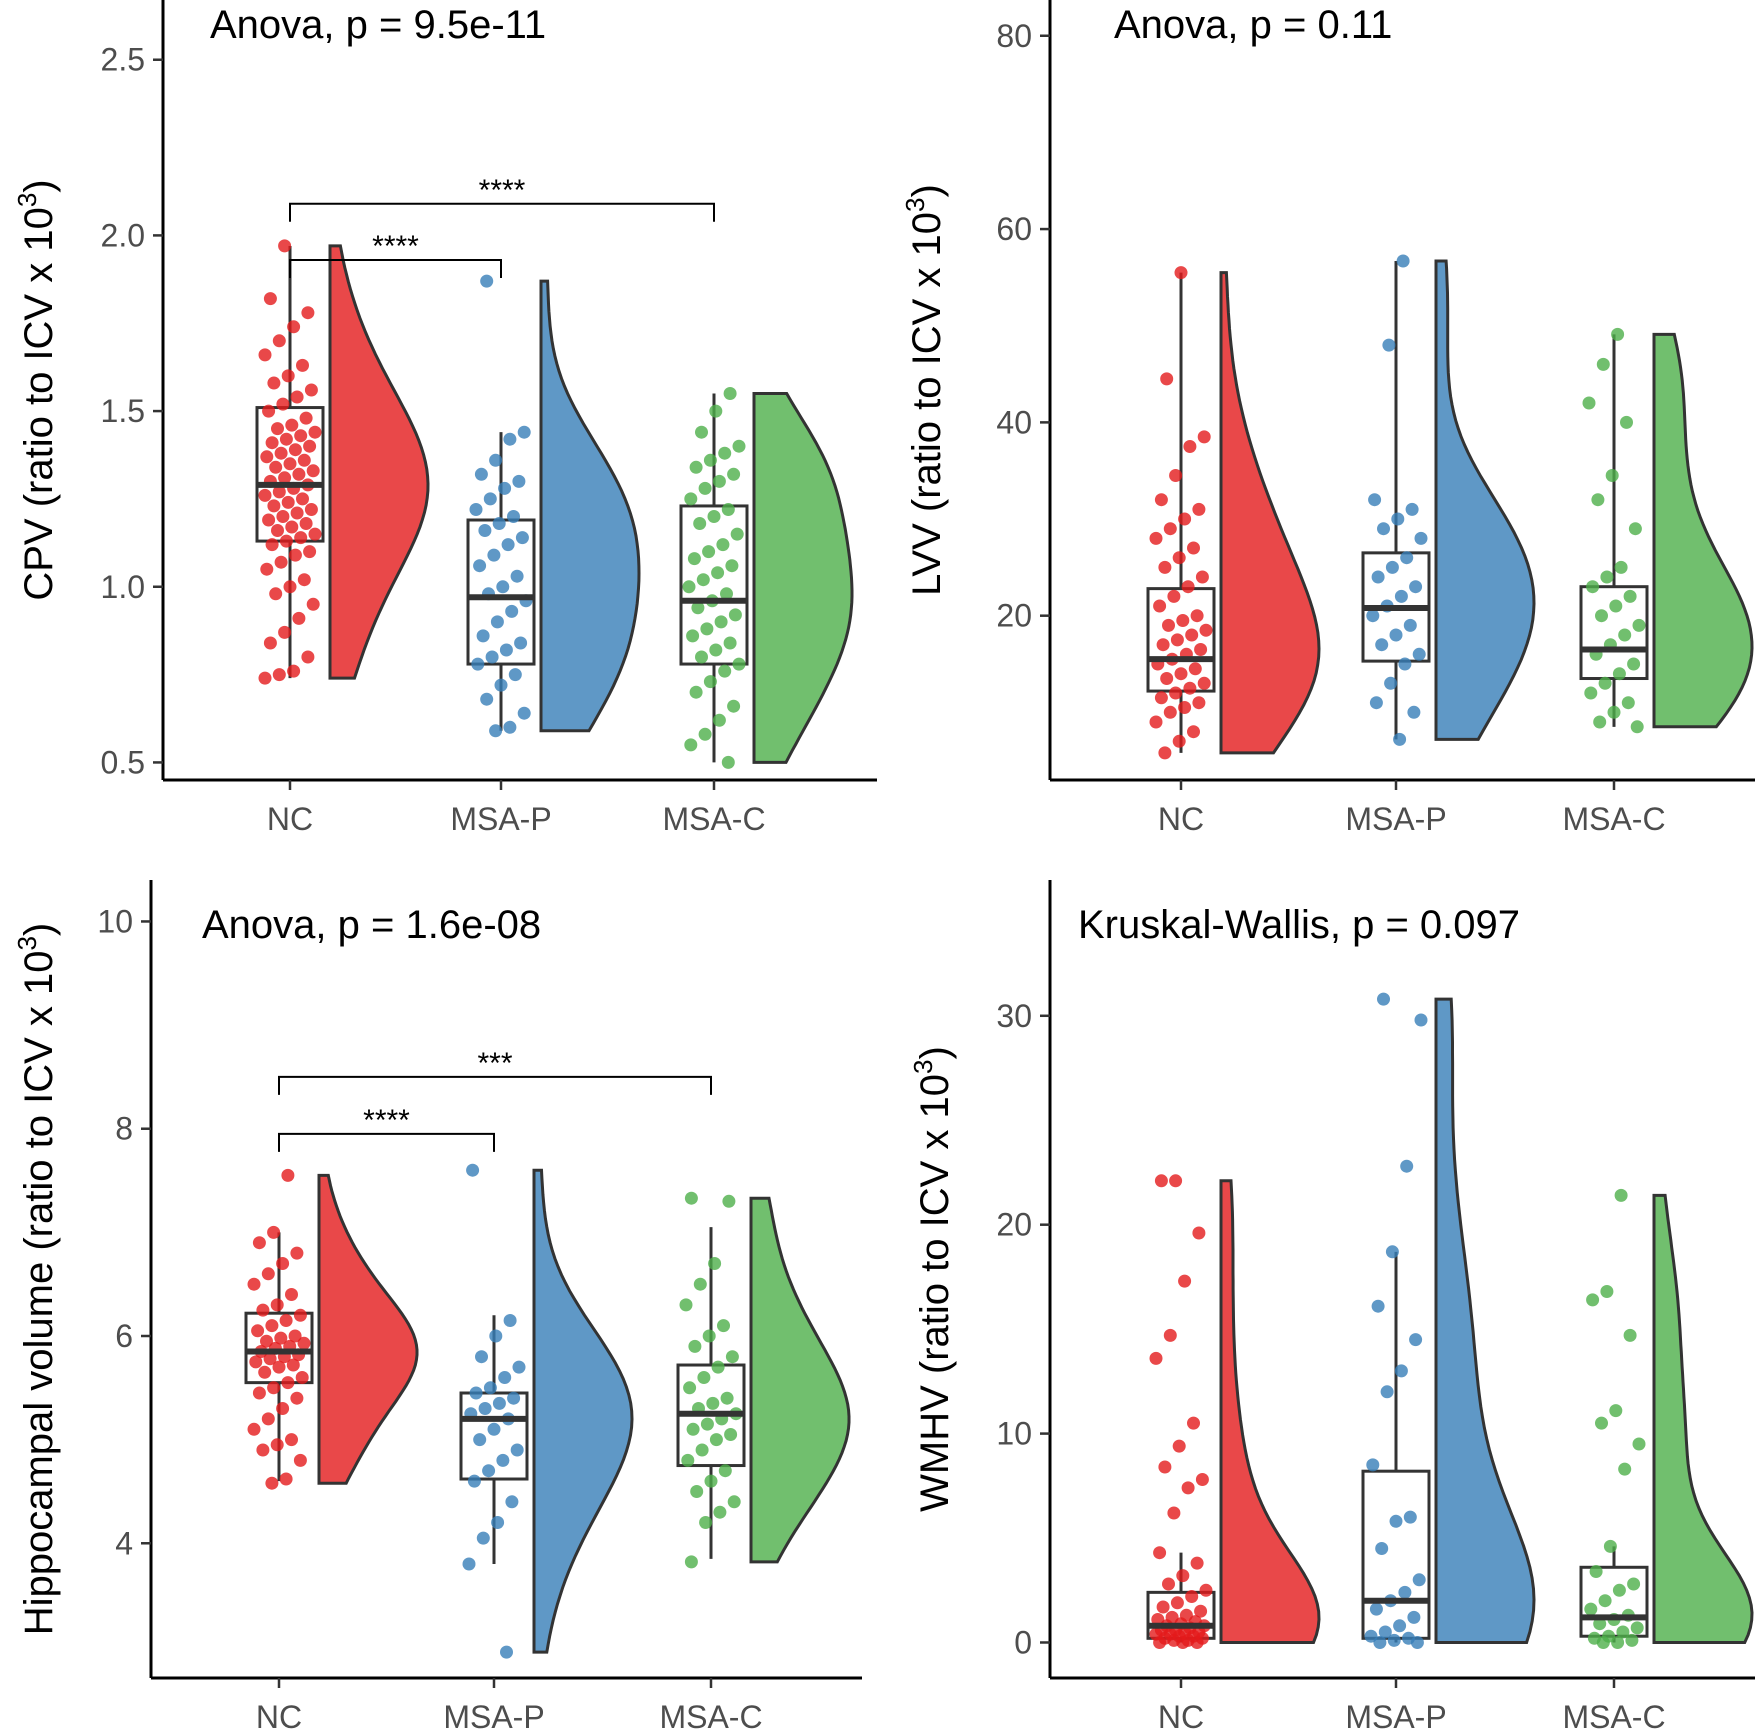 The height and width of the screenshot is (1735, 1758). I want to click on x-tick-label: MSA-C, so click(1613, 1717).